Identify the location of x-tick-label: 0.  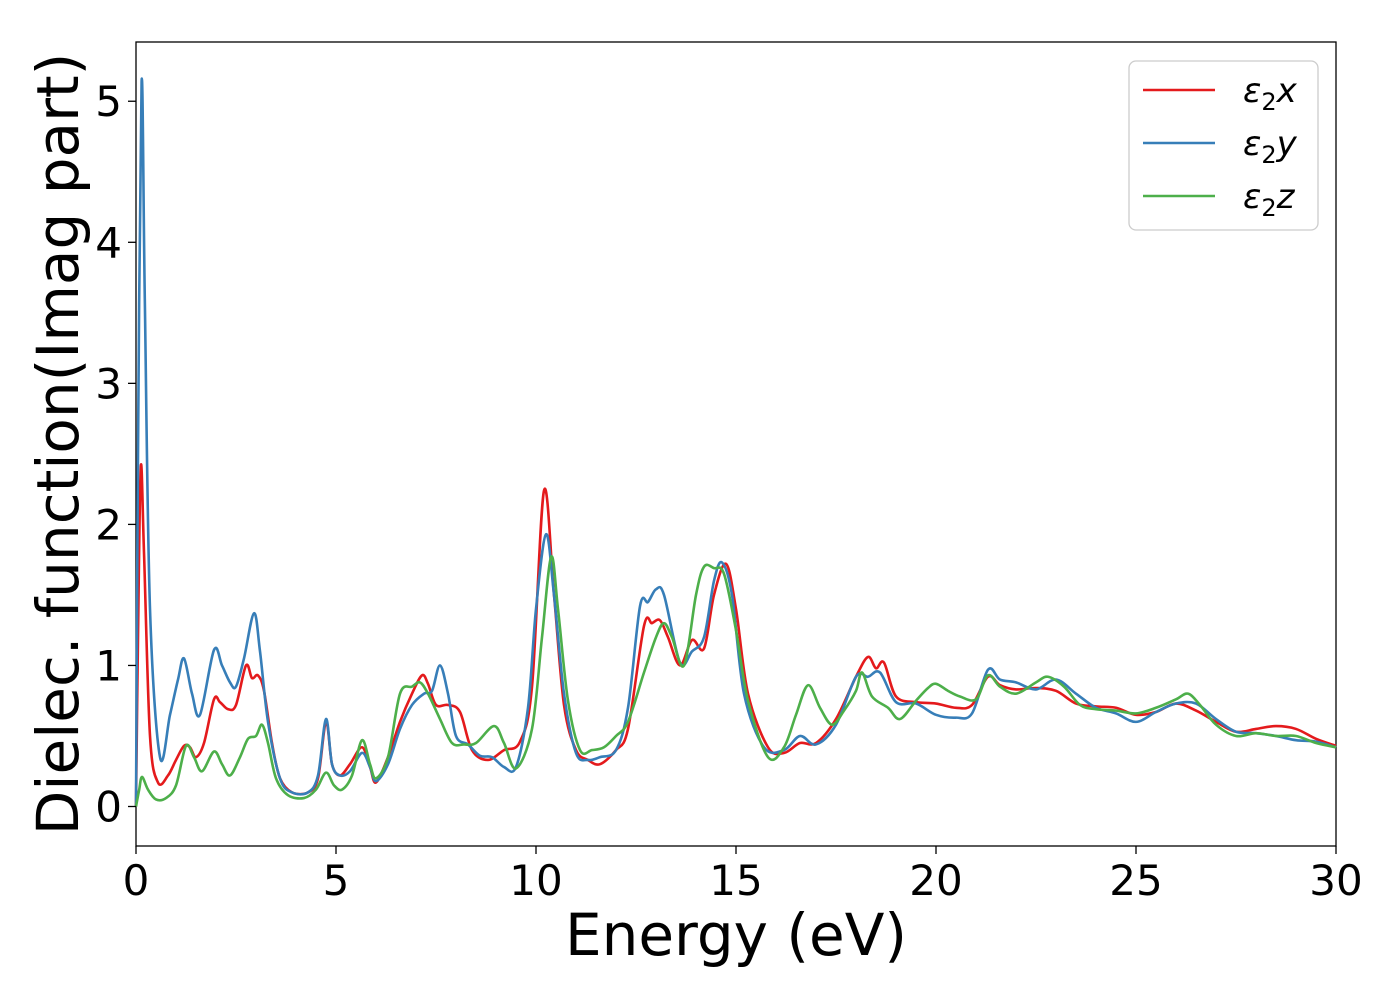
(136, 880).